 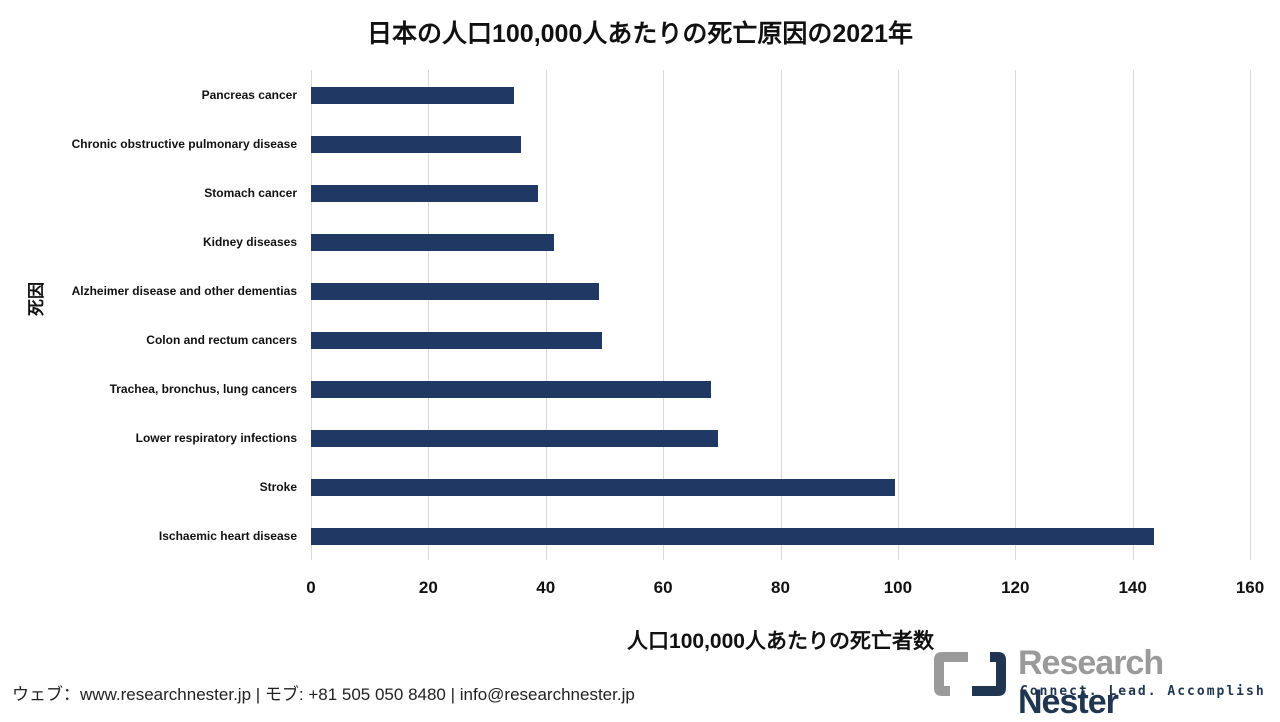 I want to click on category-label: Lower respiratory infections, so click(x=216, y=438).